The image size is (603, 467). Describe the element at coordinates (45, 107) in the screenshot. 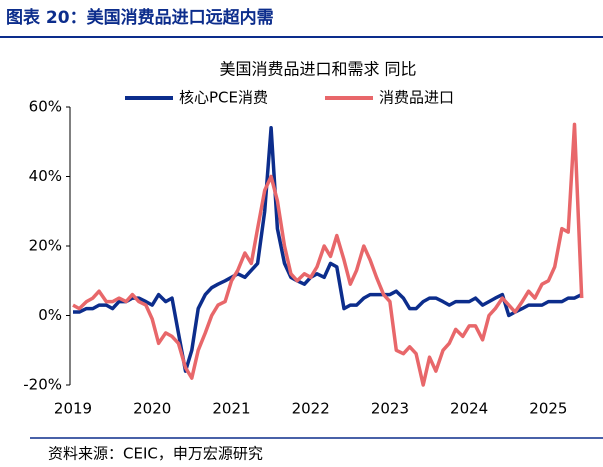

I see `y-tick-label: 60%` at that location.